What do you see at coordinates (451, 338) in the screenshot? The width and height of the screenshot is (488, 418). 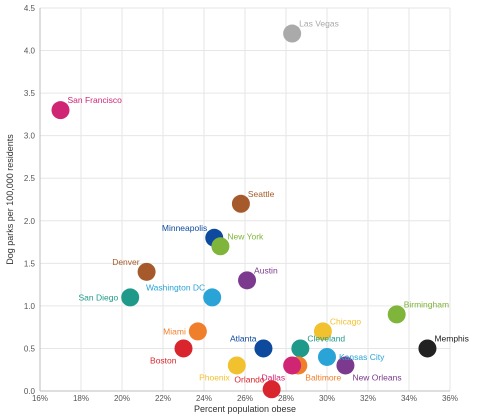 I see `point-label: Memphis` at bounding box center [451, 338].